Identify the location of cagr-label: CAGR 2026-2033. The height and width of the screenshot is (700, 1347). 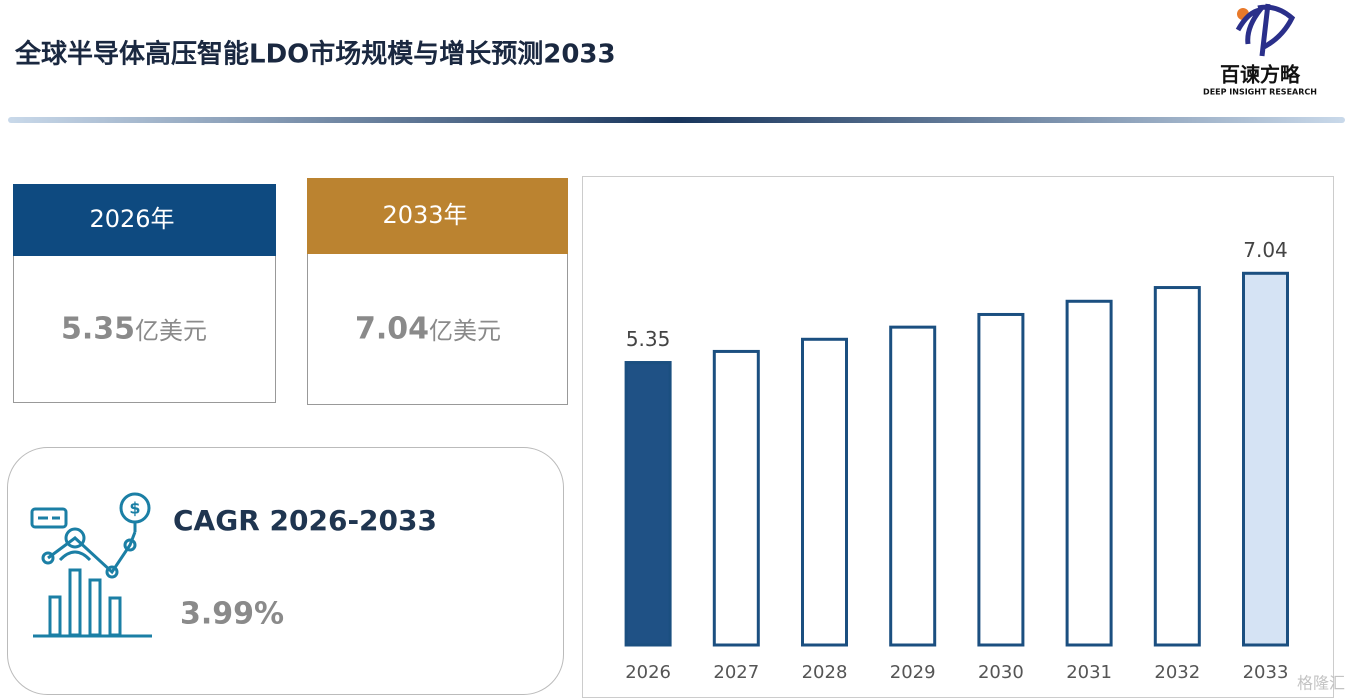
(305, 520).